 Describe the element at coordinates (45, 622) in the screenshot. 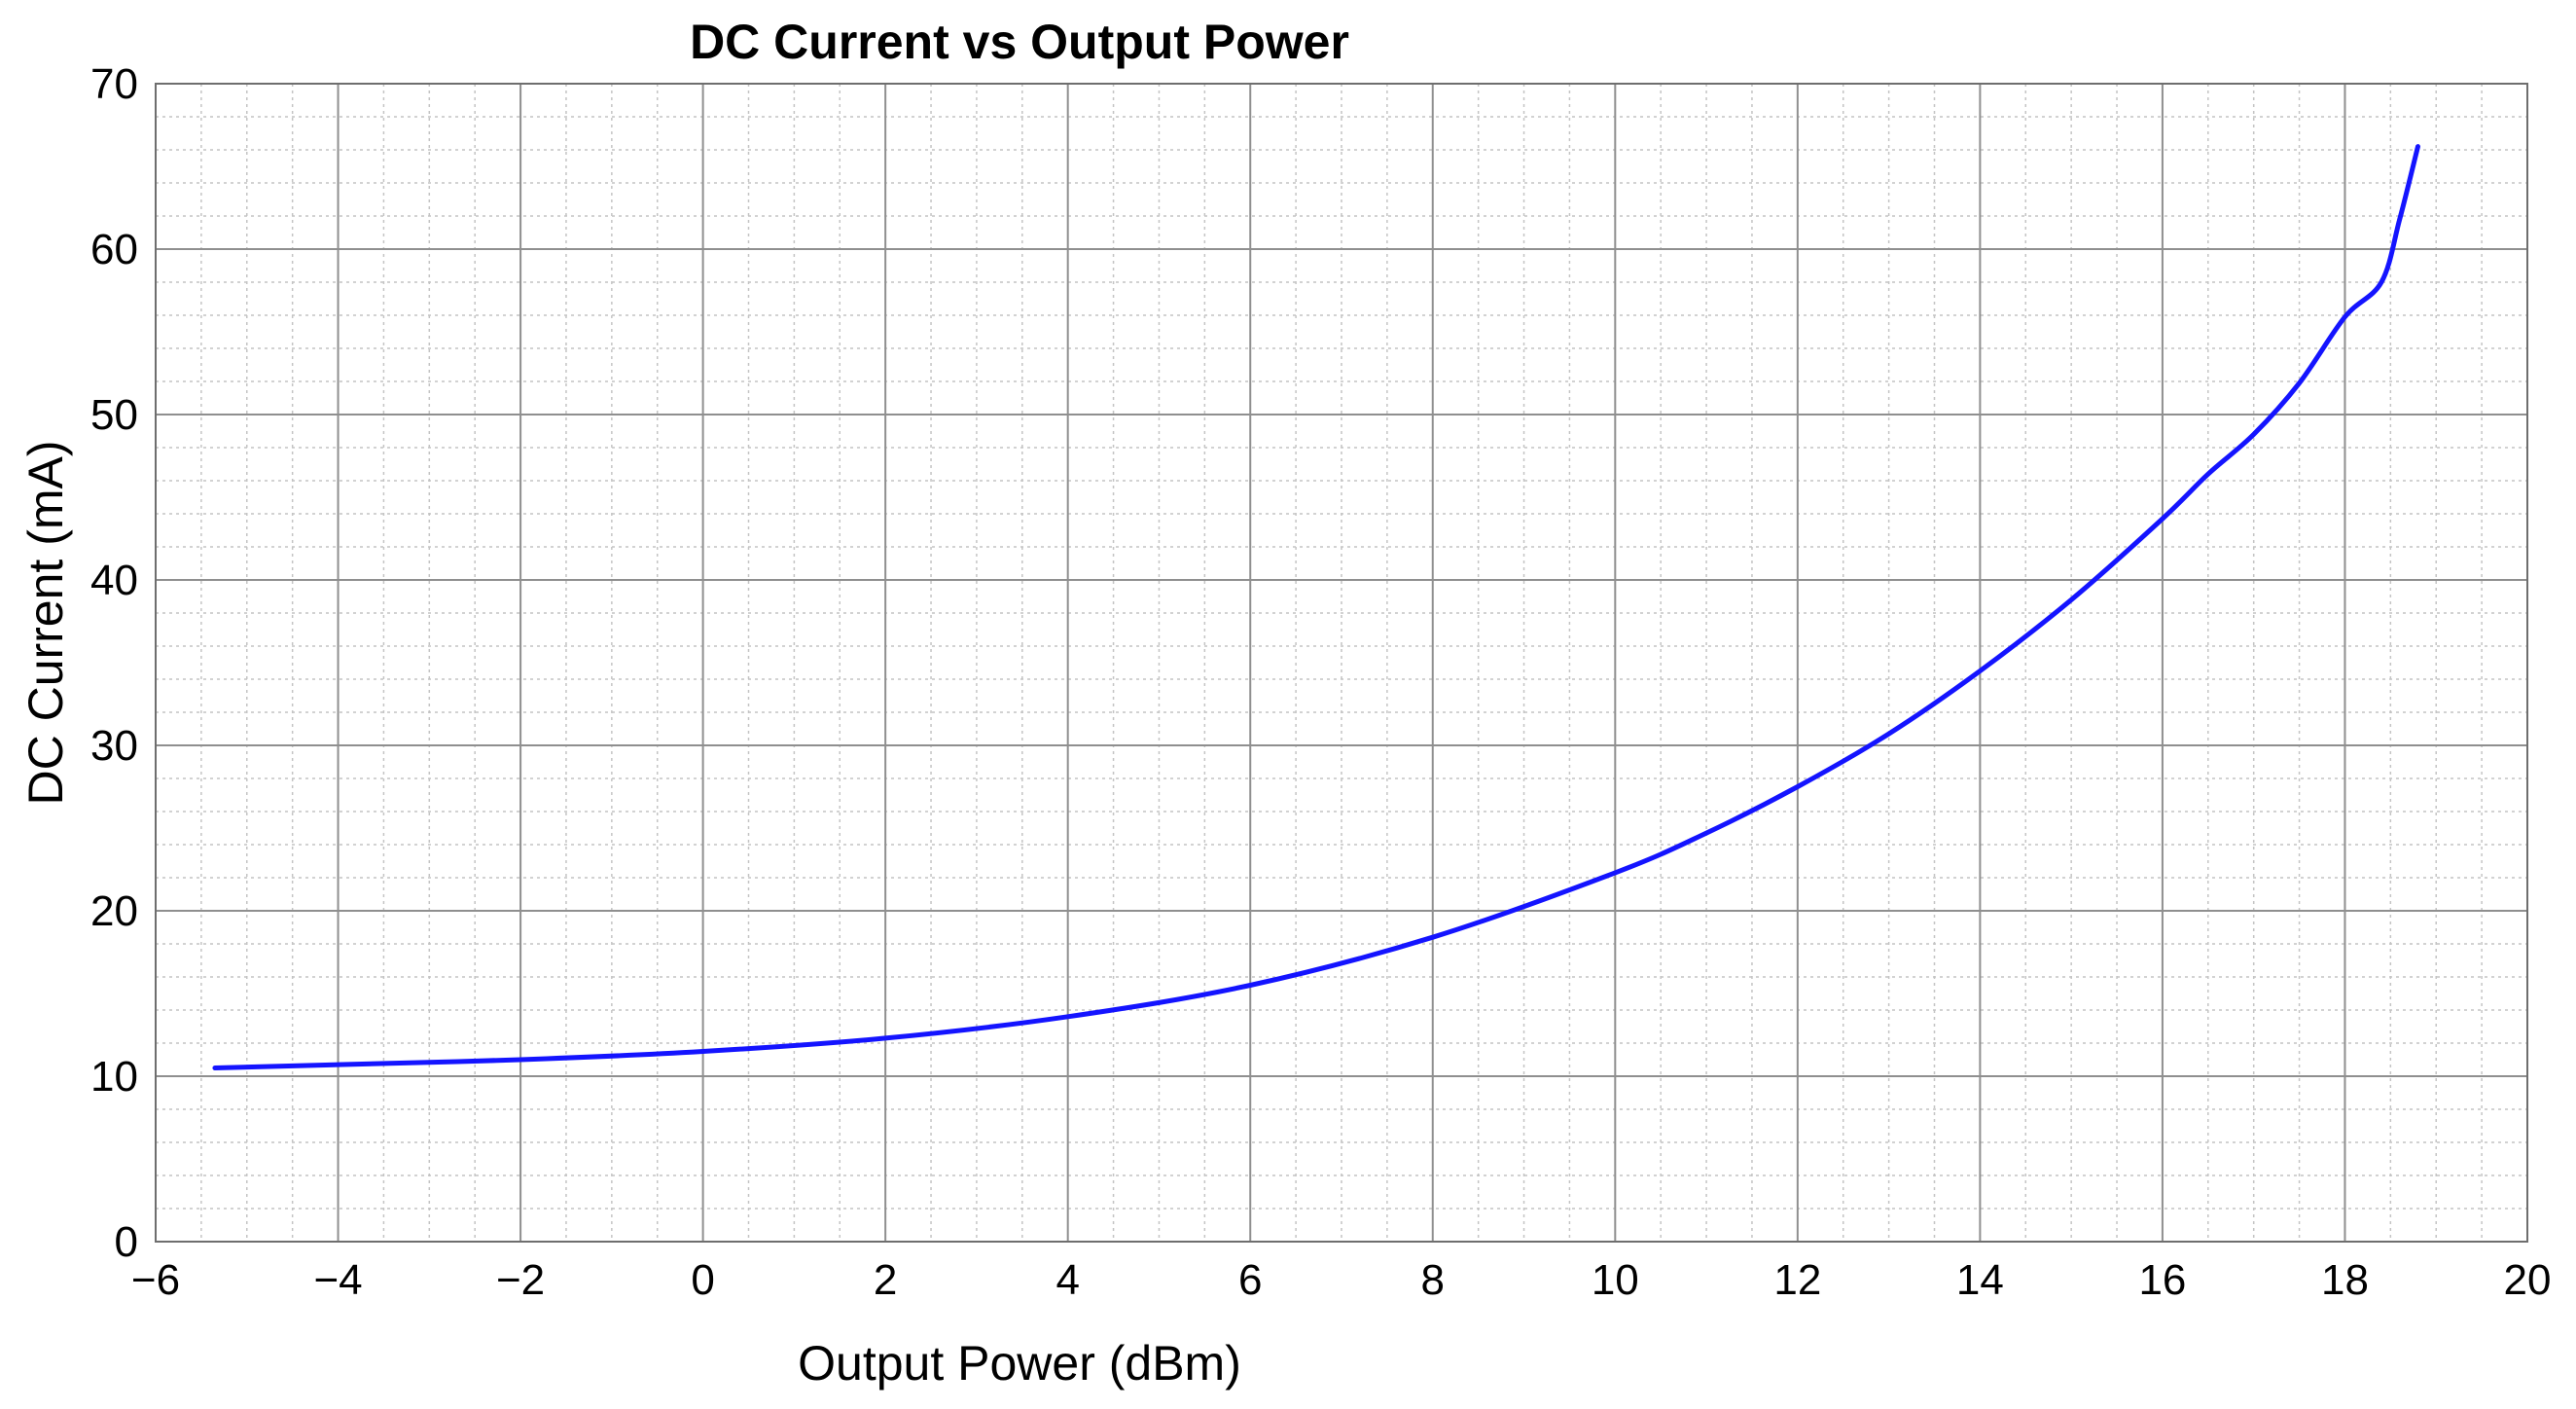

I see `y-axis-label: DC Current (mA)` at that location.